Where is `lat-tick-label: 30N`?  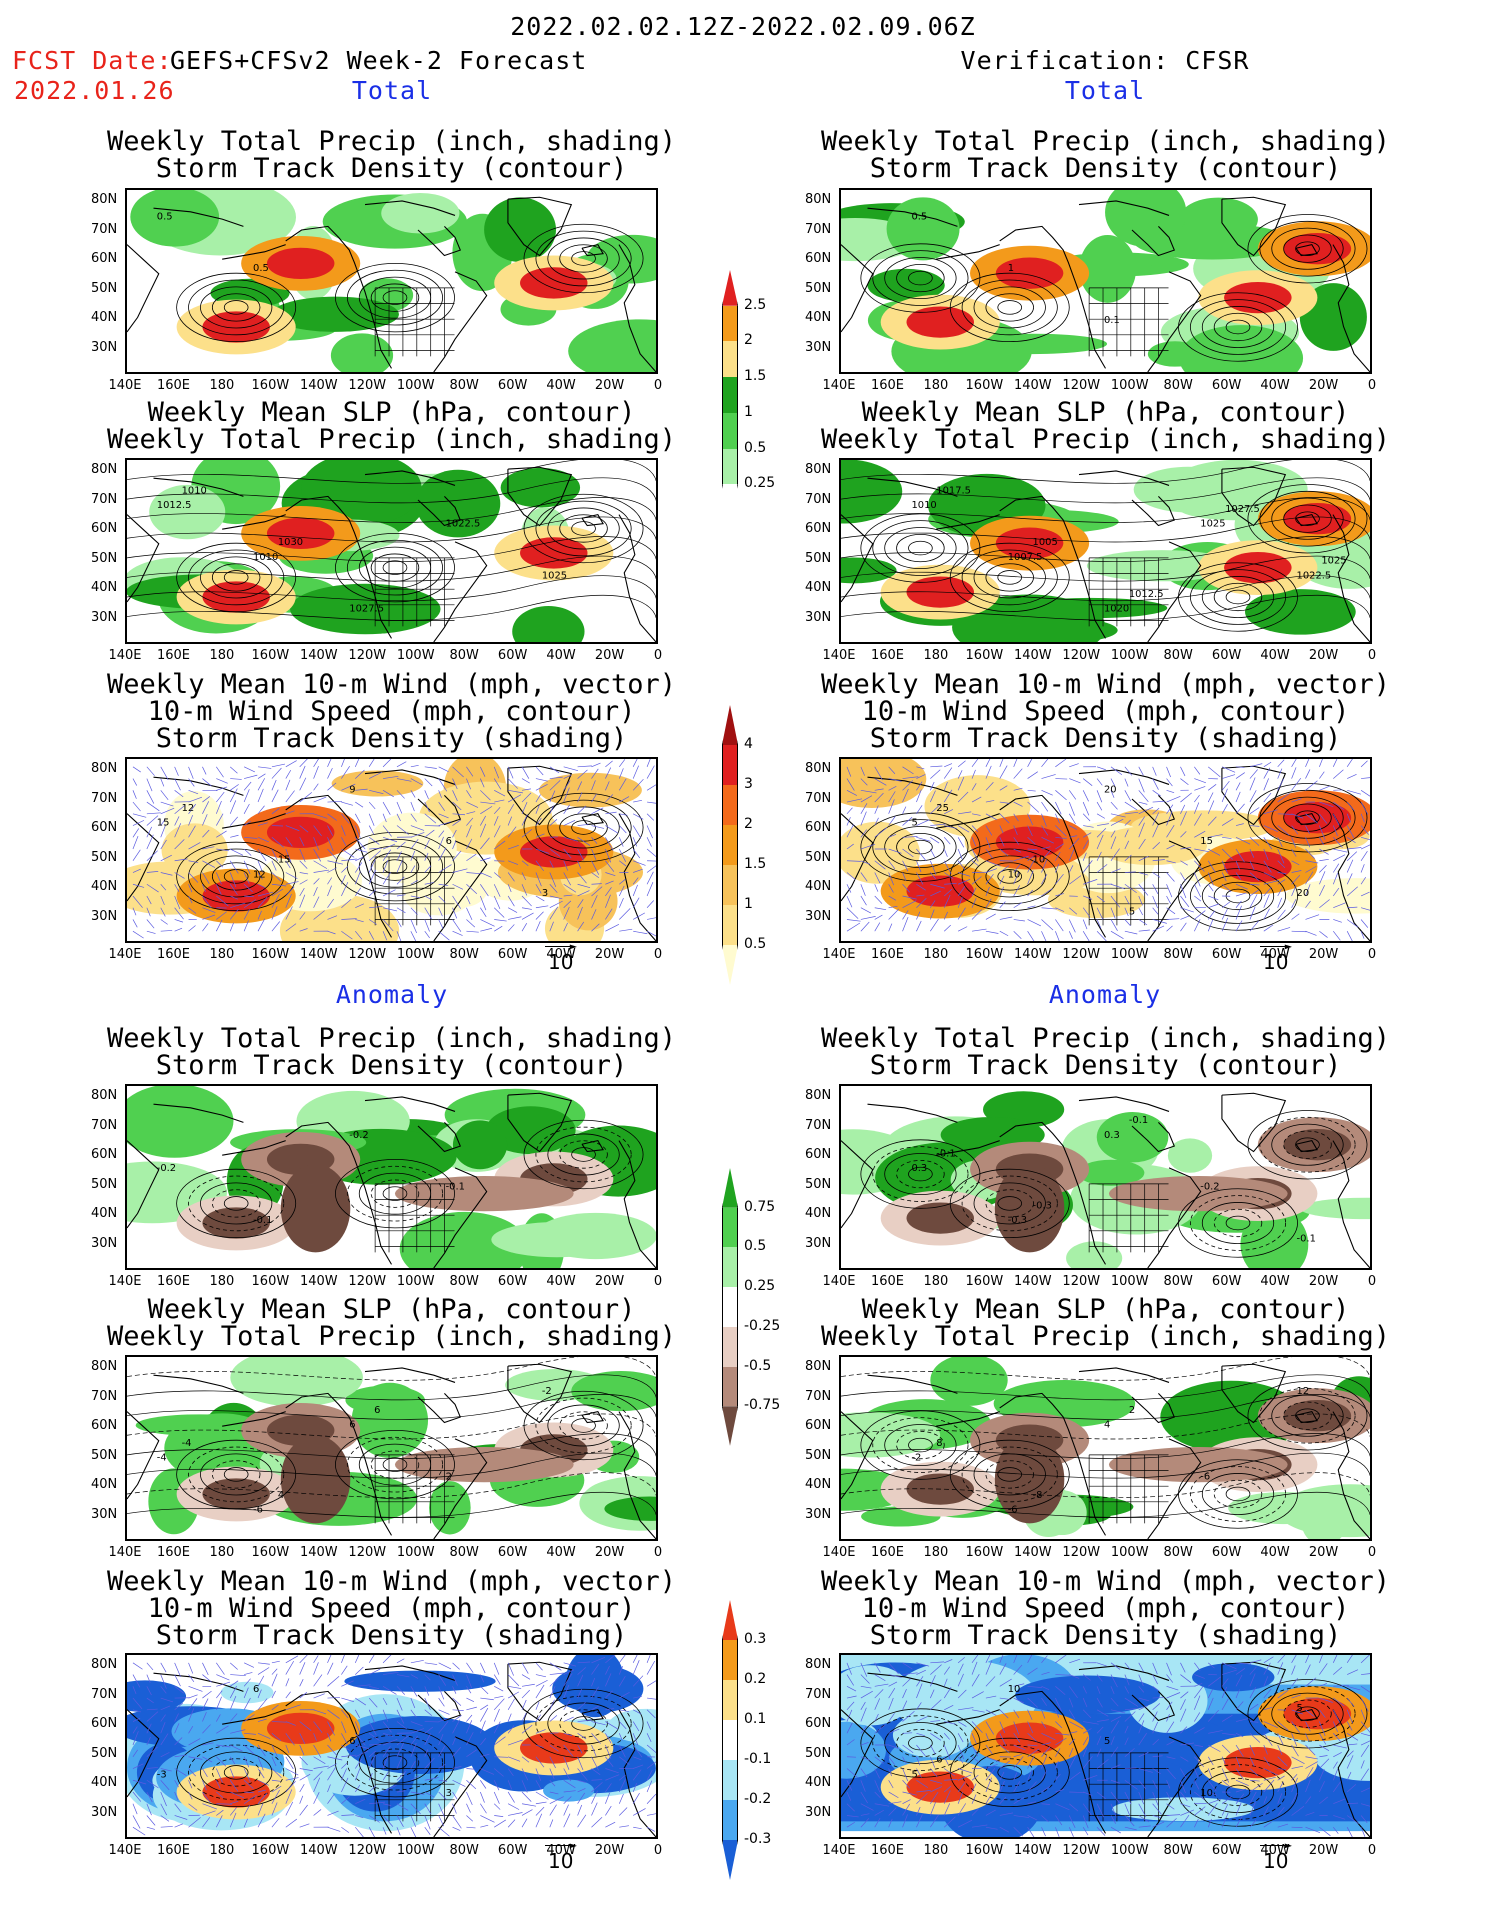 lat-tick-label: 30N is located at coordinates (818, 1243).